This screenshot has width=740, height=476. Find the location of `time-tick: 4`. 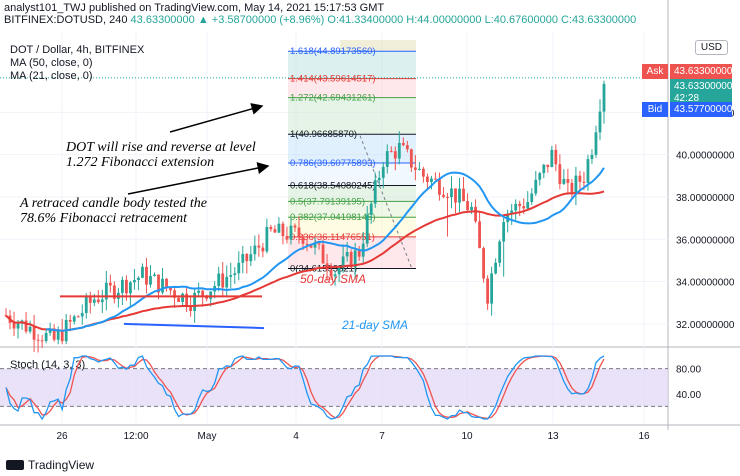

time-tick: 4 is located at coordinates (296, 436).